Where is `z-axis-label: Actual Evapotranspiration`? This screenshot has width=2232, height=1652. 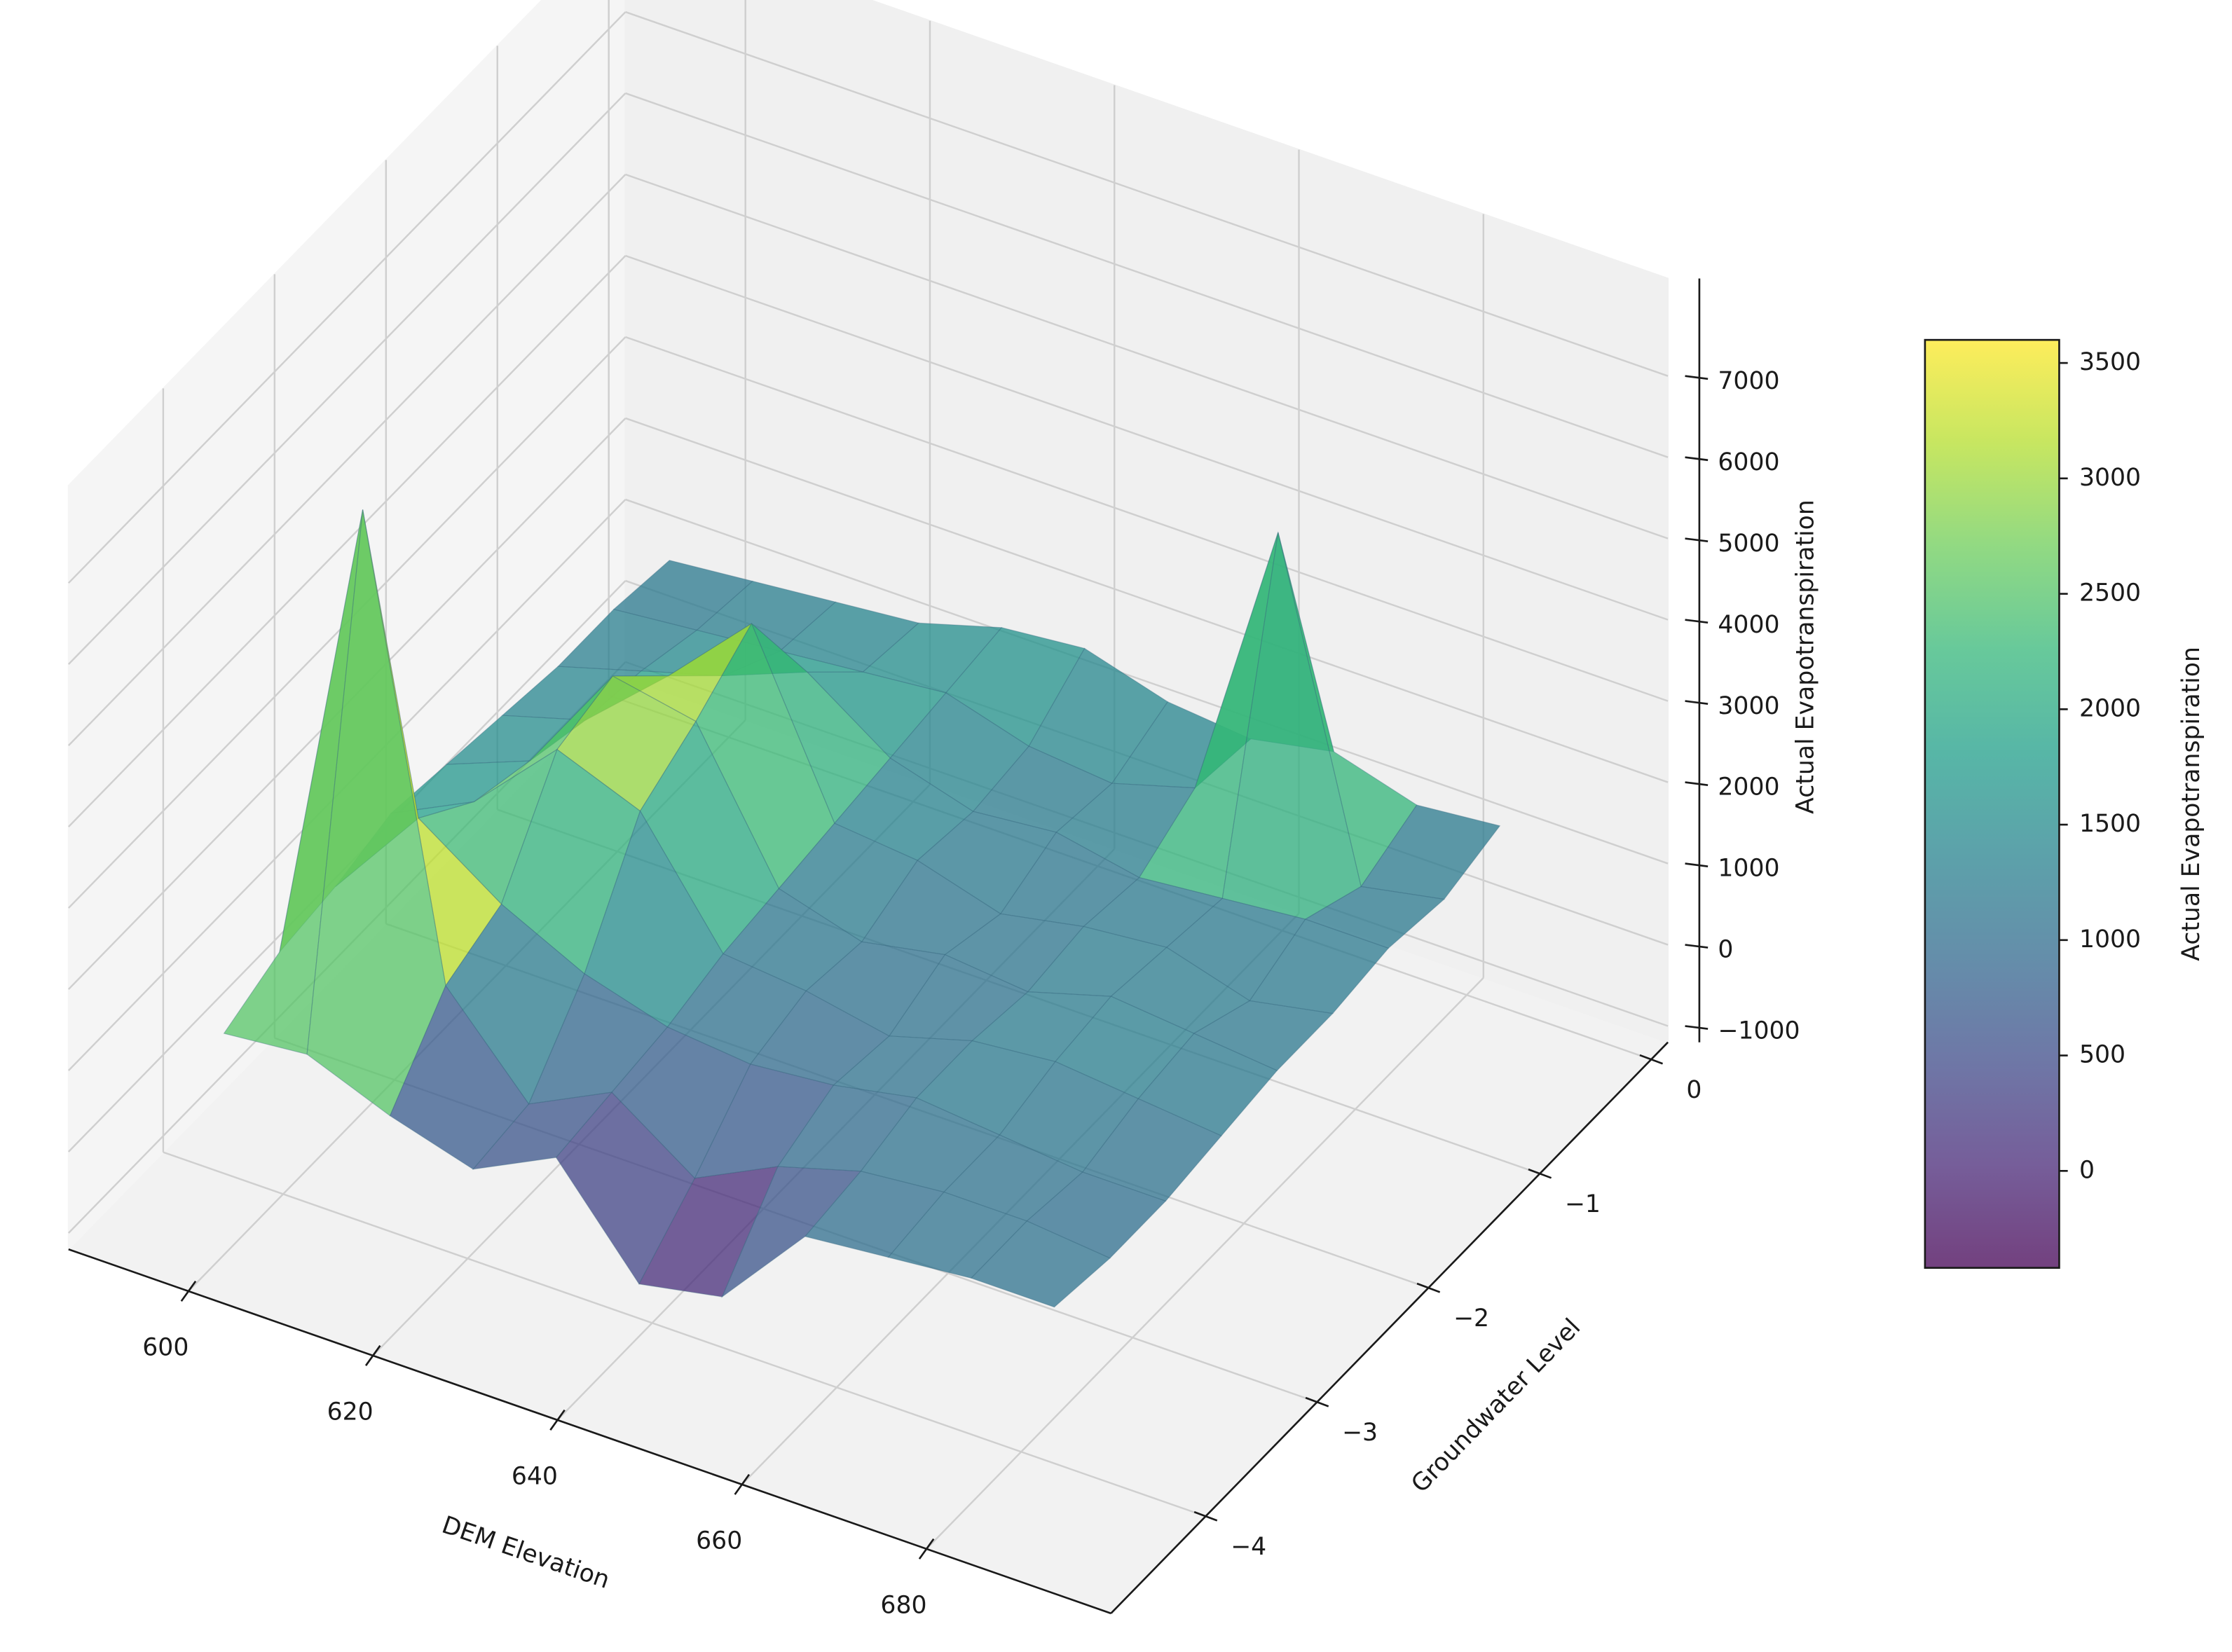
z-axis-label: Actual Evapotranspiration is located at coordinates (1806, 657).